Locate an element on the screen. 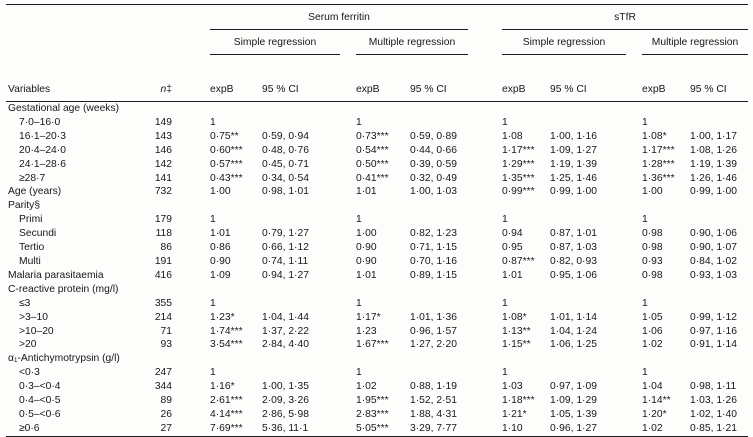 This screenshot has height=437, width=753. n-value: 247 is located at coordinates (163, 373).